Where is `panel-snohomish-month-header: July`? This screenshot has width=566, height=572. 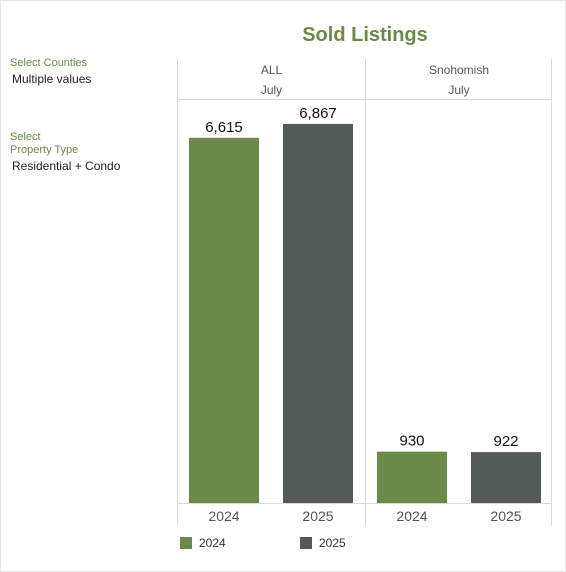
panel-snohomish-month-header: July is located at coordinates (459, 90).